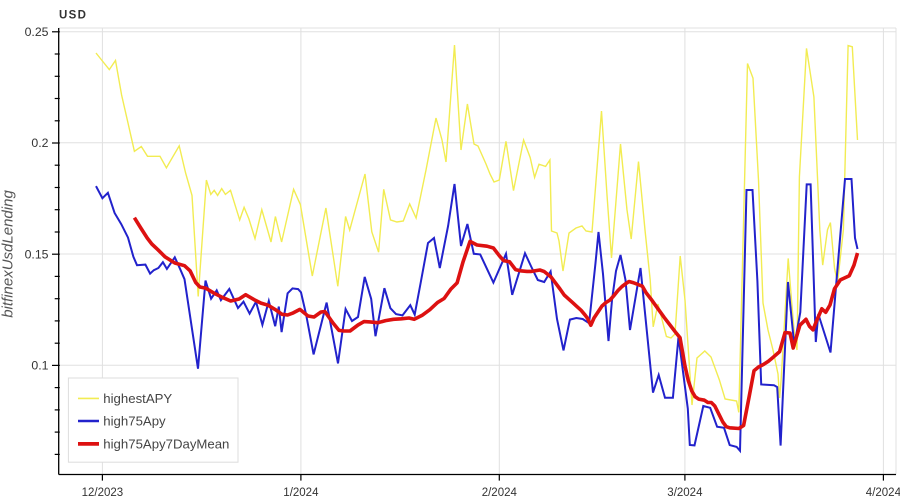  Describe the element at coordinates (137, 398) in the screenshot. I see `svg-text: highestAPY` at that location.